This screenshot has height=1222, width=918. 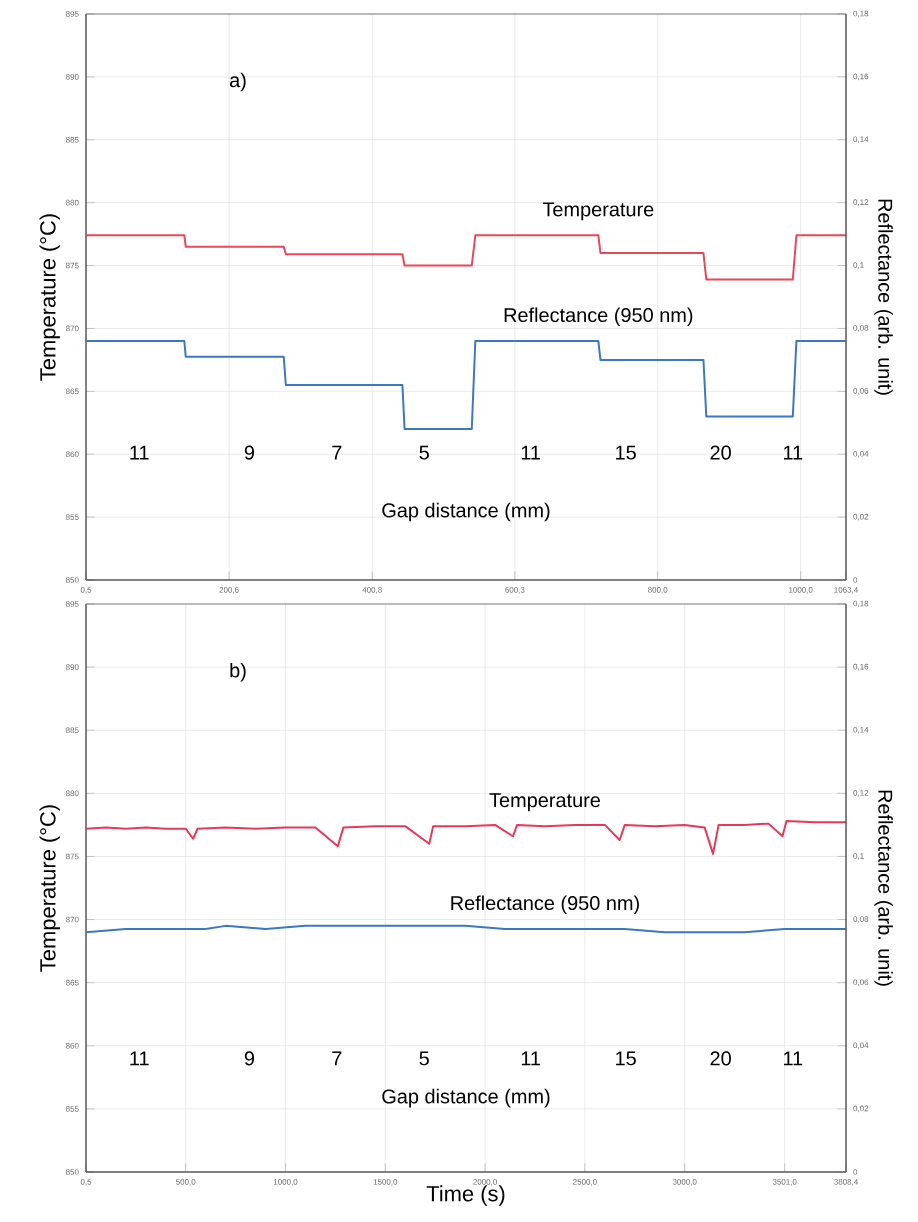 What do you see at coordinates (238, 672) in the screenshot?
I see `annotation: b)` at bounding box center [238, 672].